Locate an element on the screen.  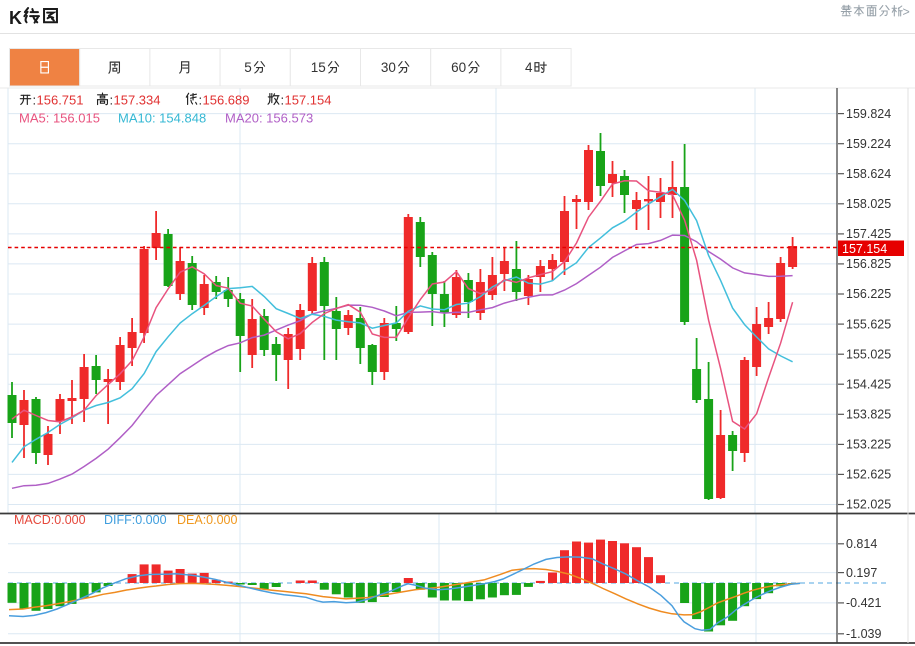
svg-text: 159.224 is located at coordinates (868, 144).